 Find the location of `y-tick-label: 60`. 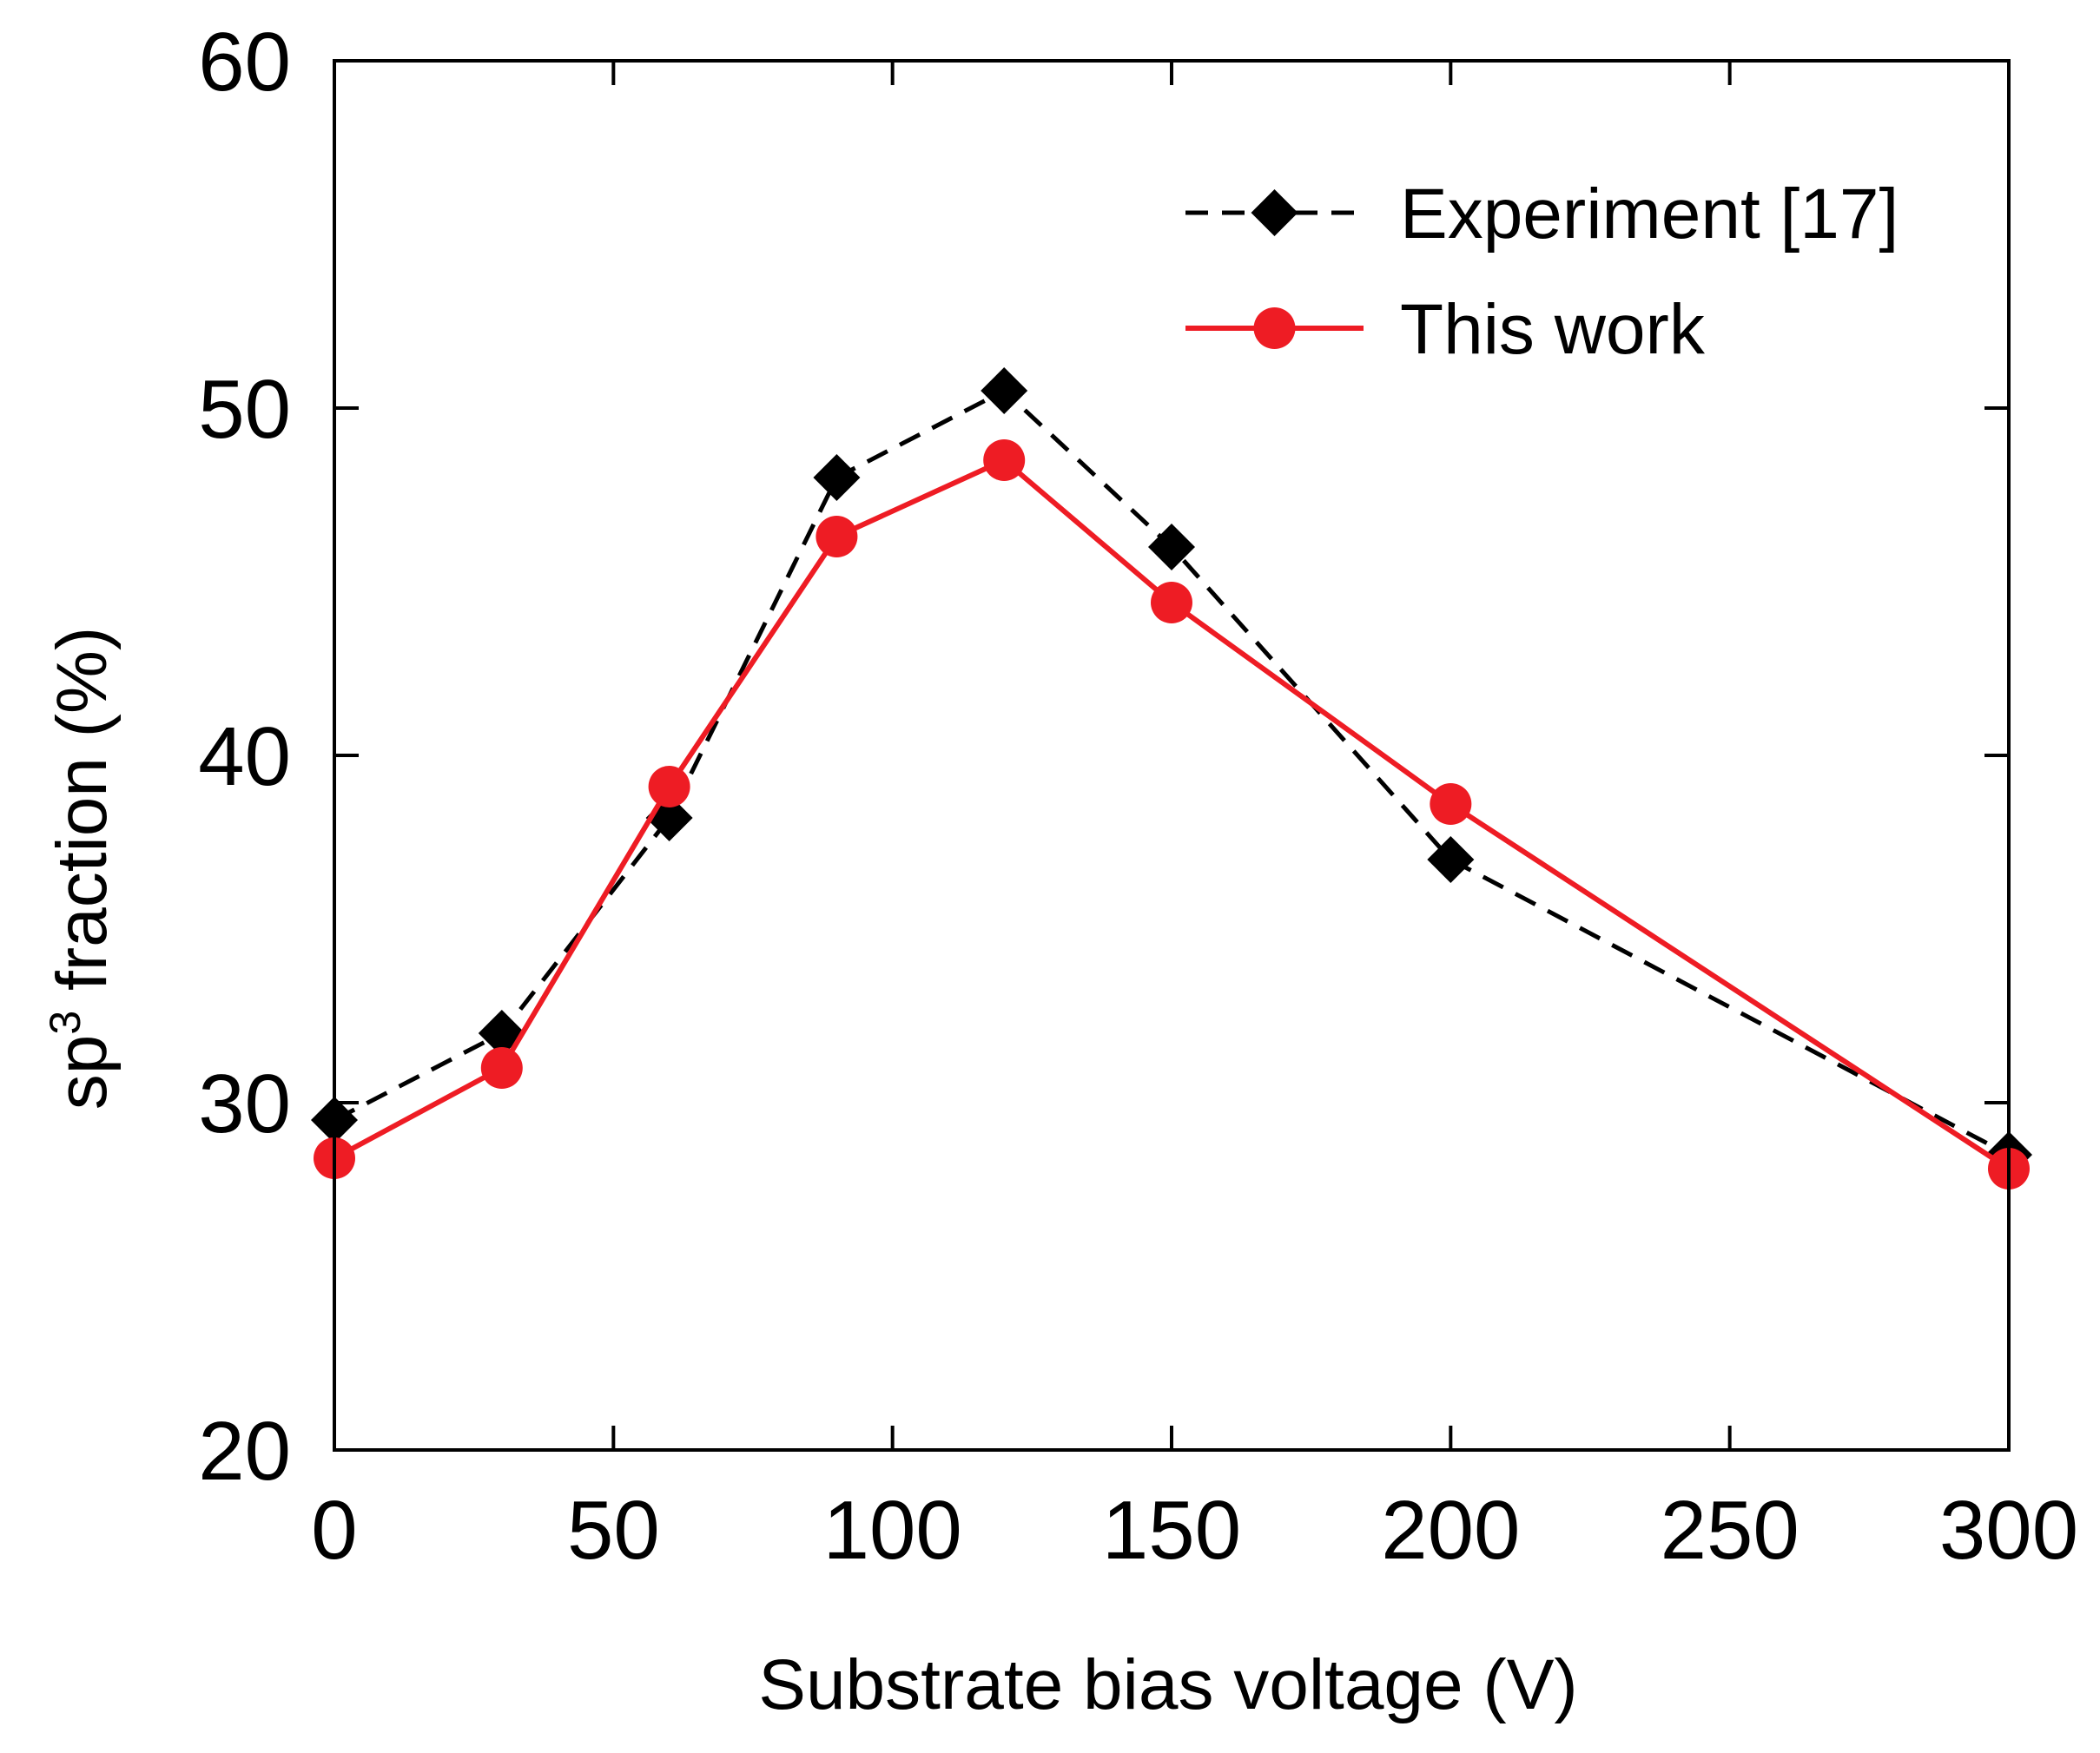

y-tick-label: 60 is located at coordinates (244, 62).